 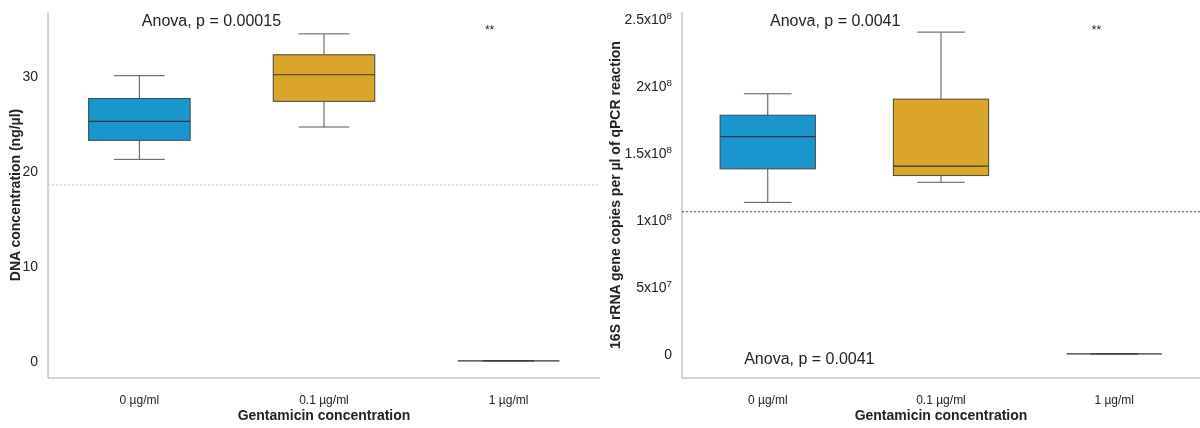 What do you see at coordinates (648, 152) in the screenshot?
I see `y-tick-label: 1.5x10$^{8}$` at bounding box center [648, 152].